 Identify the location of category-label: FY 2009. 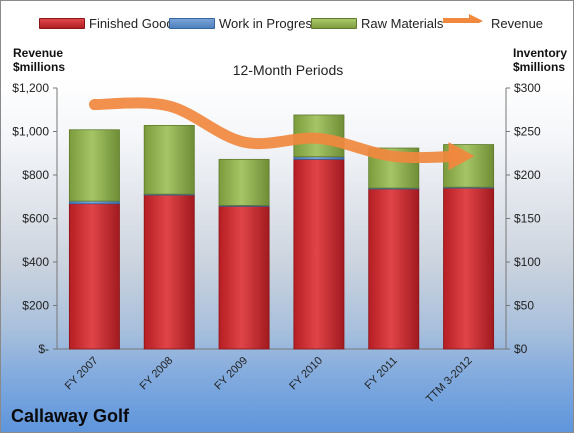
(231, 374).